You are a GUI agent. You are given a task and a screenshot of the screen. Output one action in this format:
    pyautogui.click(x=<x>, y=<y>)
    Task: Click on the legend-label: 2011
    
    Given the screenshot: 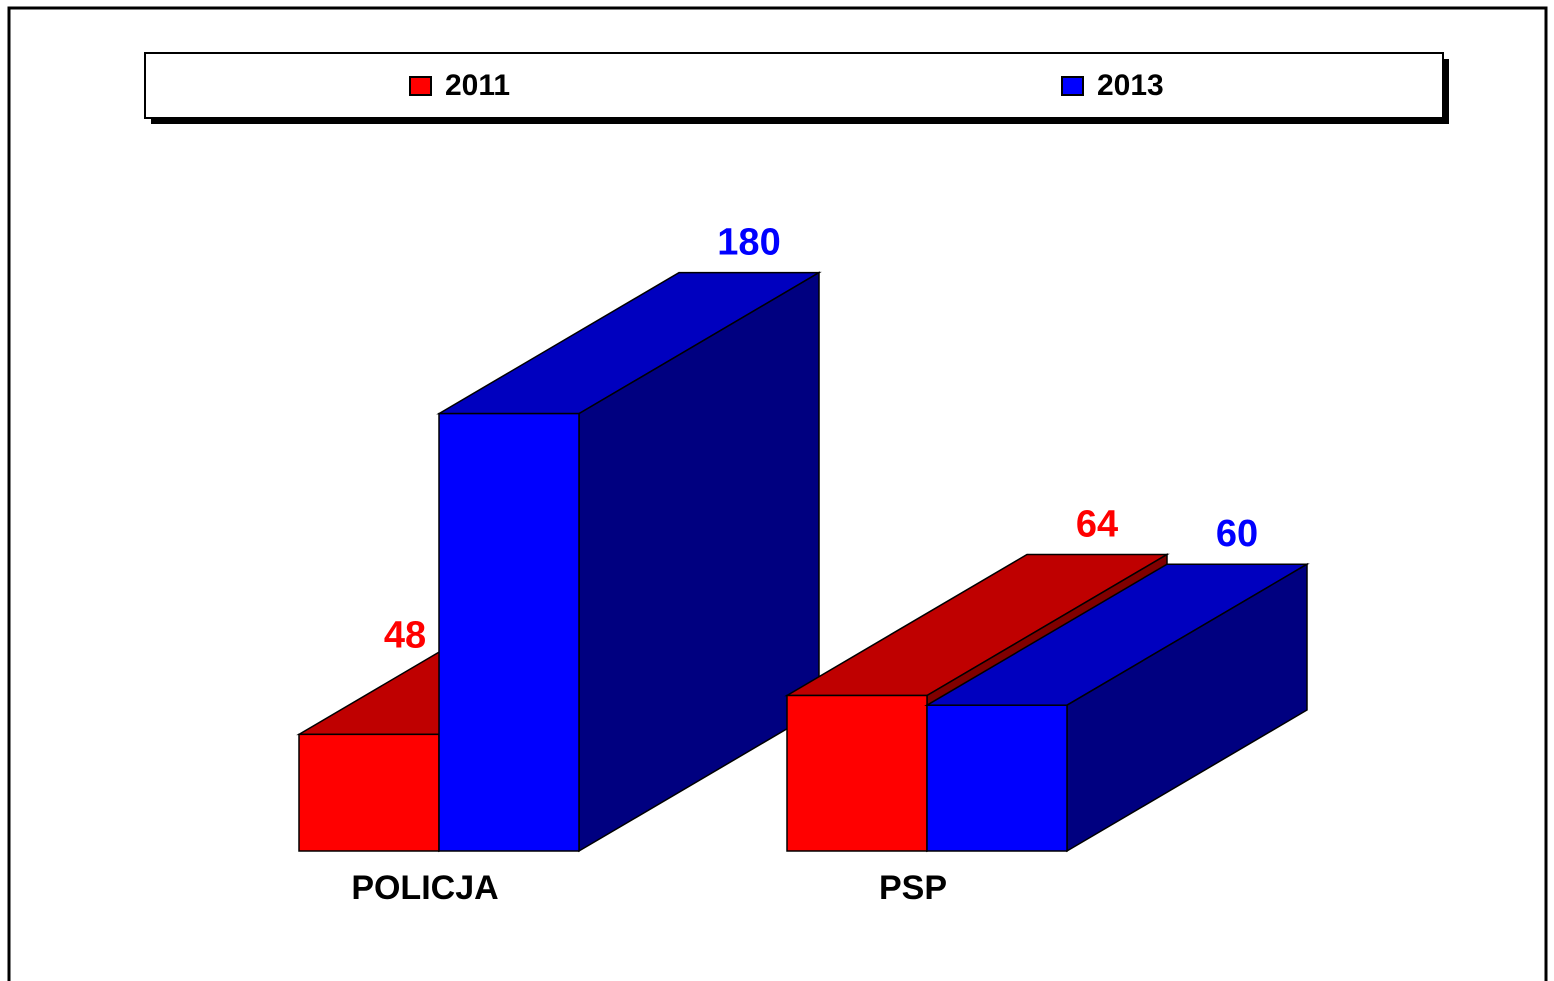 What is the action you would take?
    pyautogui.click(x=477, y=85)
    